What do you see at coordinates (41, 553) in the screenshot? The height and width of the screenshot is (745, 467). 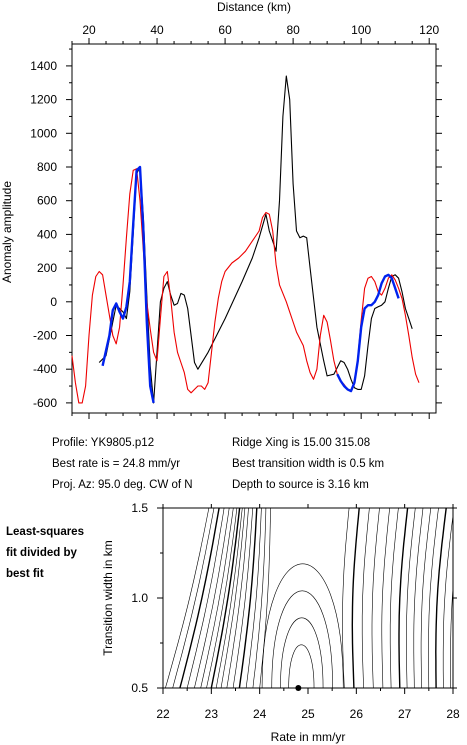 I see `side-note-line-2: fit divided by` at bounding box center [41, 553].